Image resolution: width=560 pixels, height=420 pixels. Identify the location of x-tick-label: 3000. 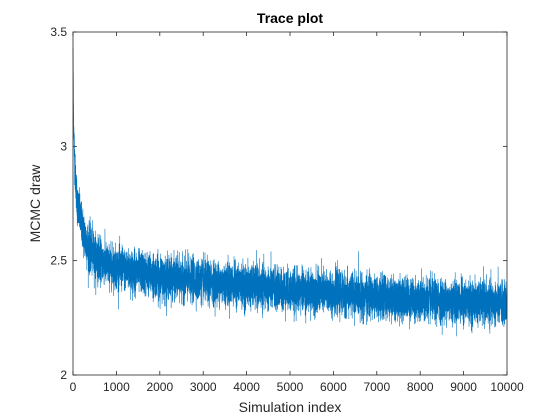
(203, 387).